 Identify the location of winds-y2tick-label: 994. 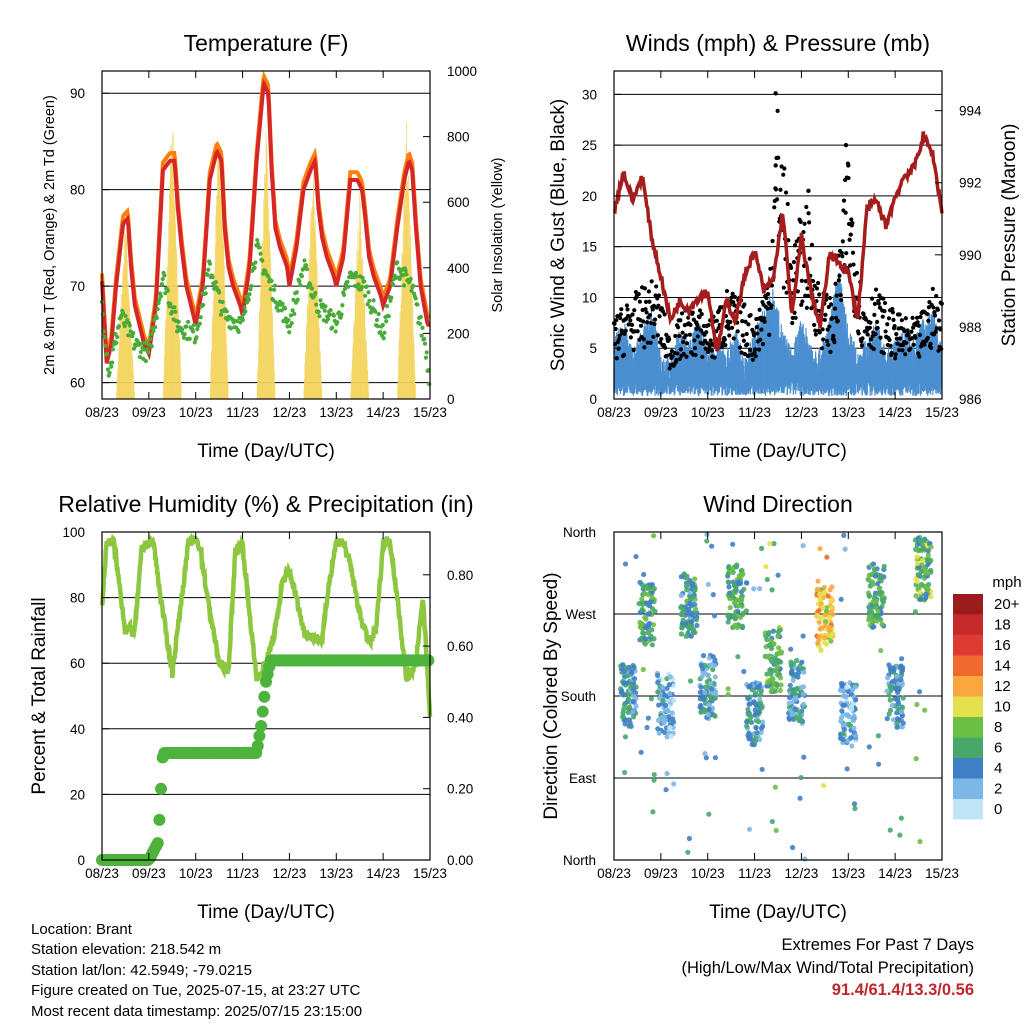
(970, 111).